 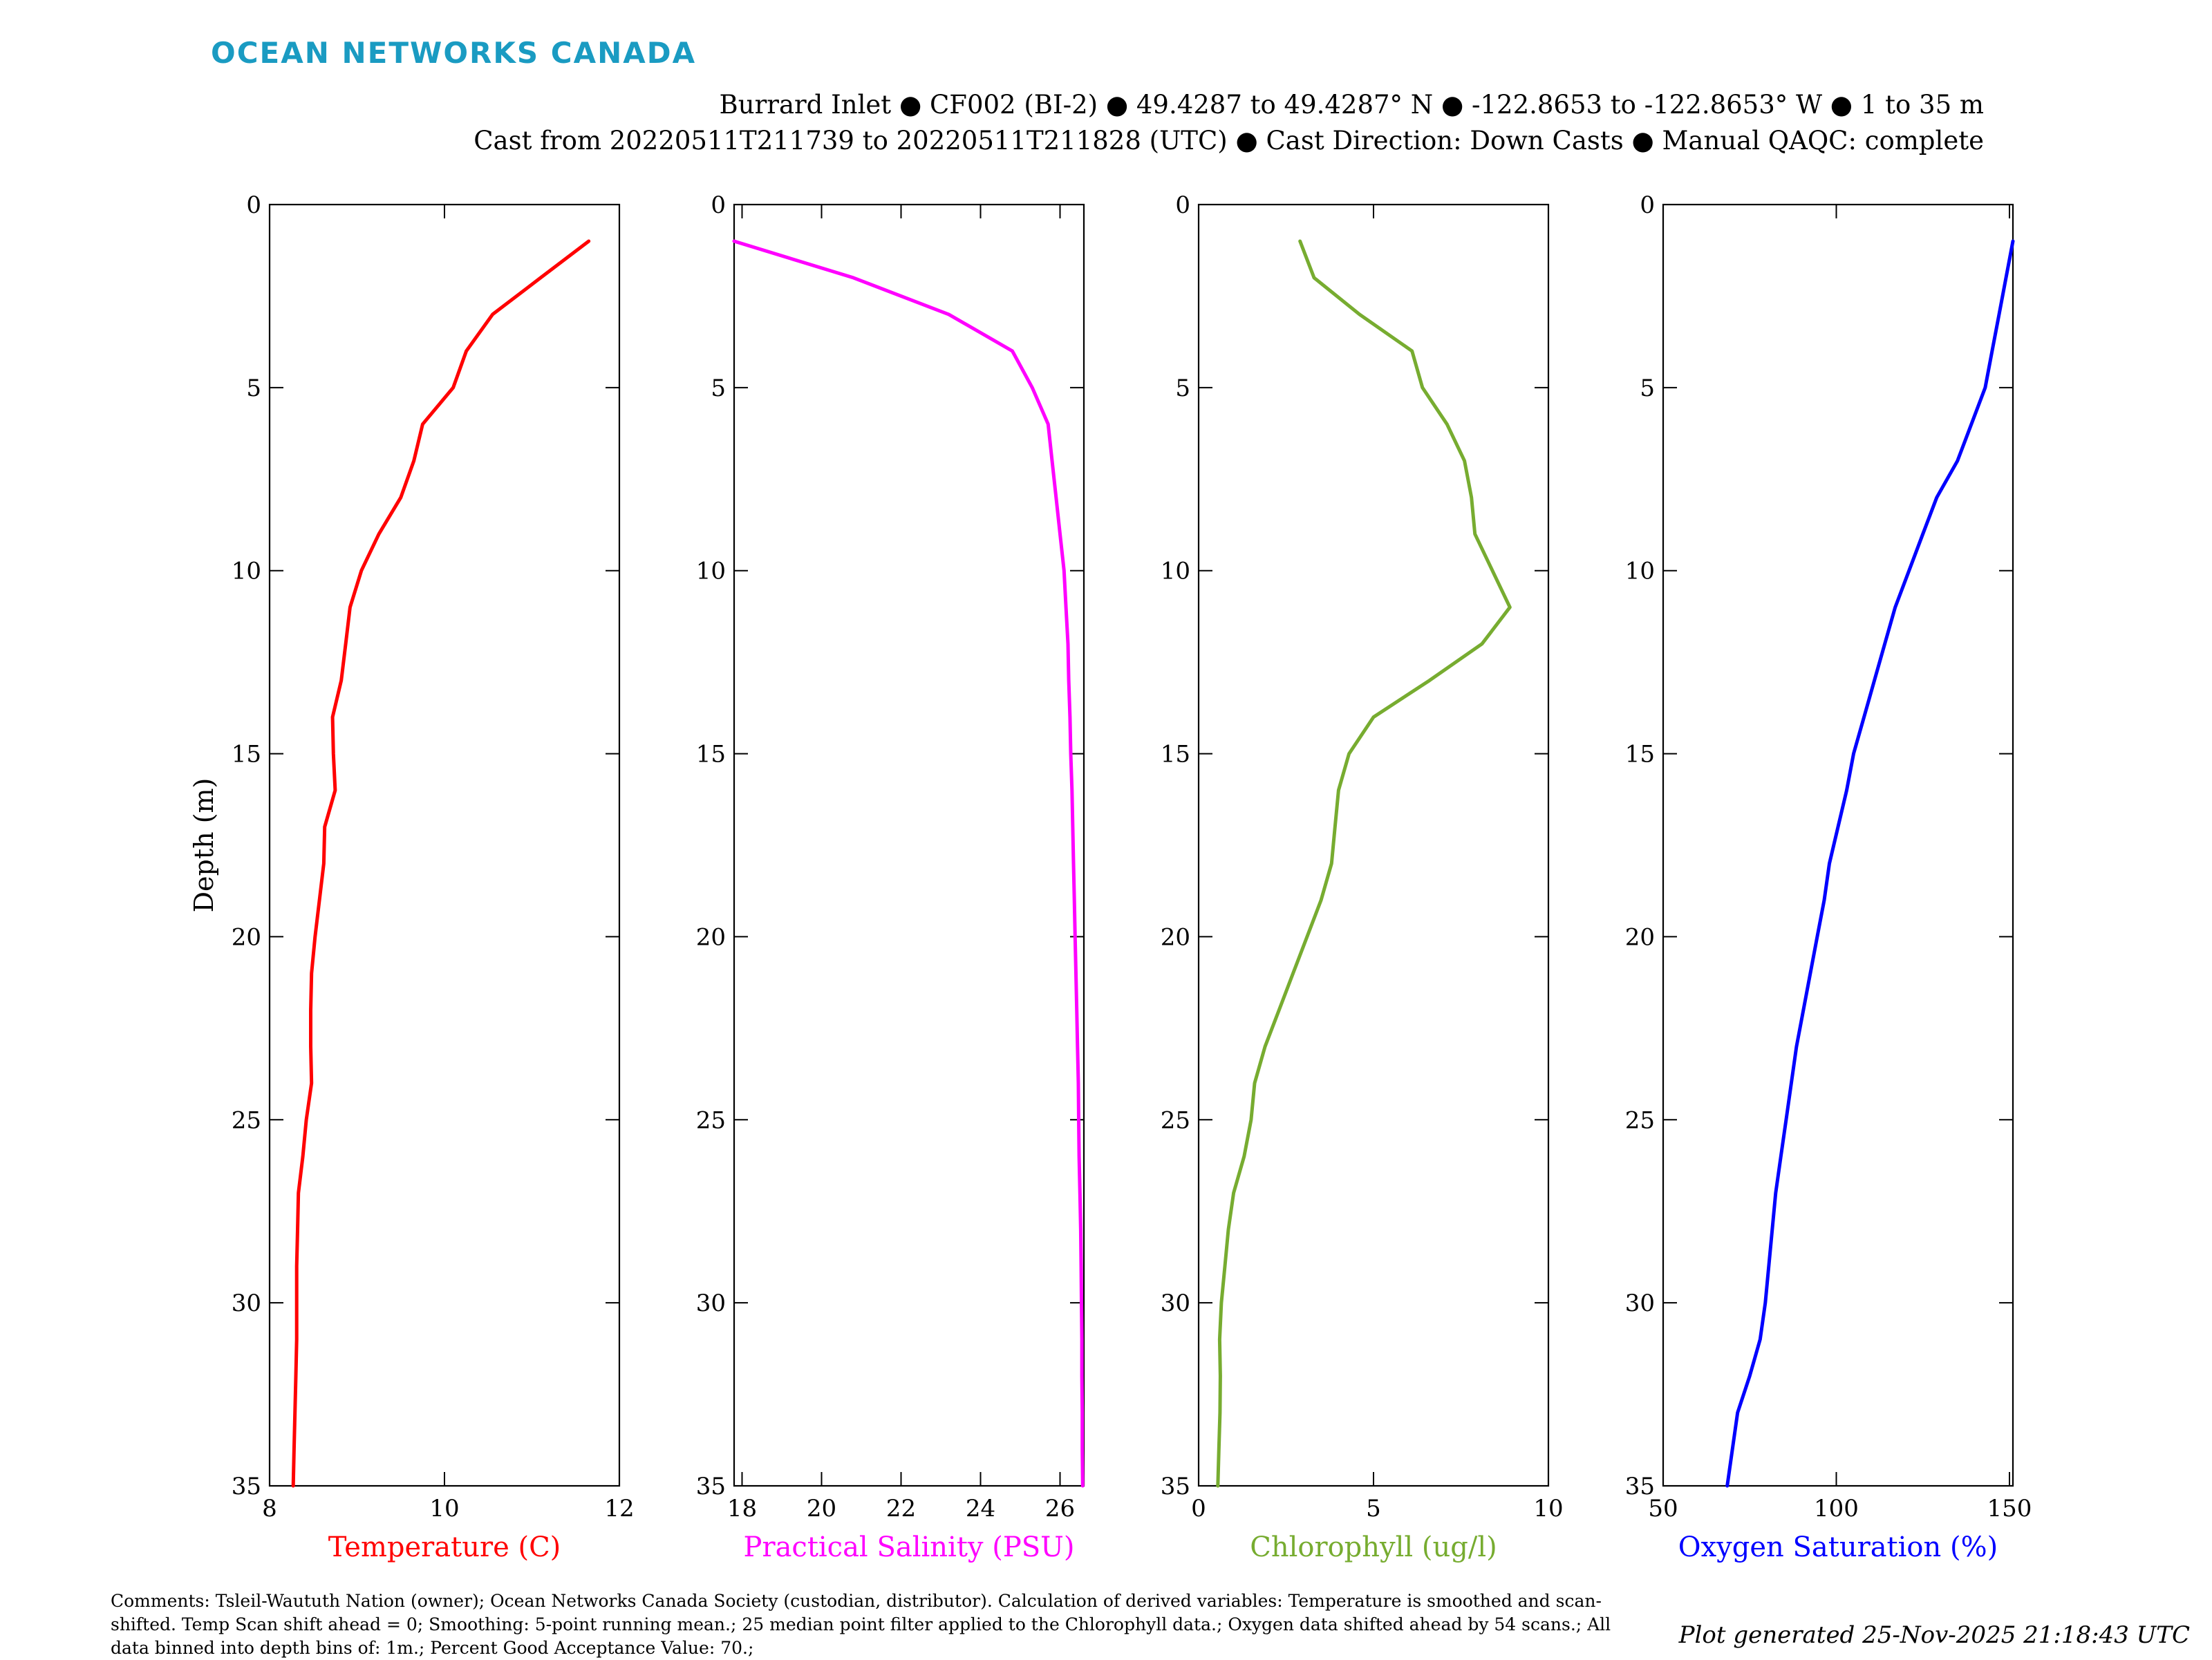 What do you see at coordinates (1373, 1508) in the screenshot?
I see `x-tick-label: 5` at bounding box center [1373, 1508].